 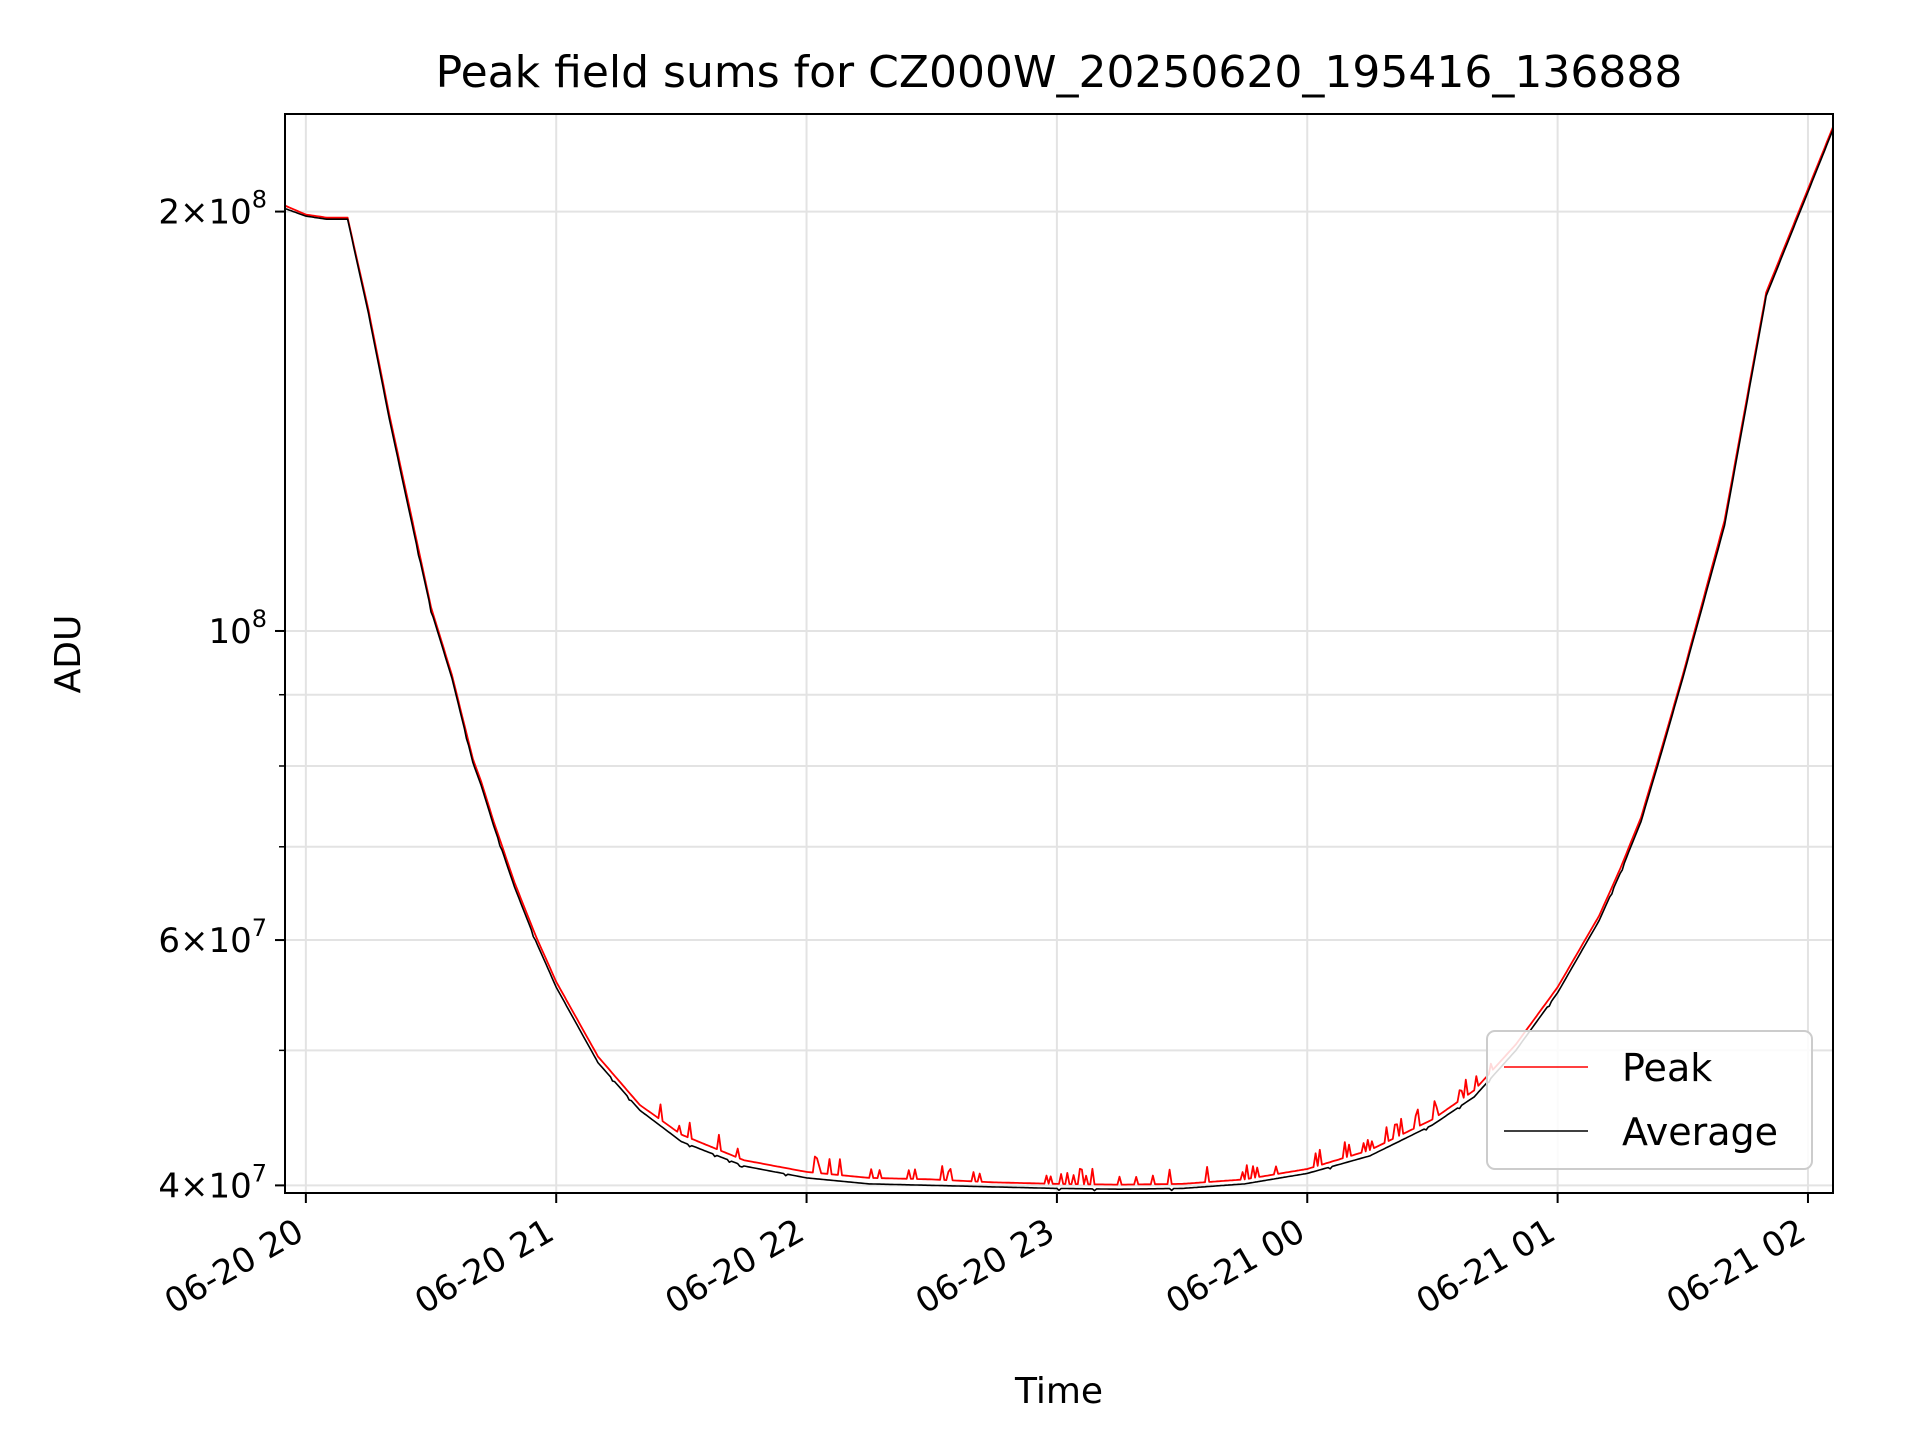 What do you see at coordinates (237, 628) in the screenshot?
I see `y-tick-label: 108` at bounding box center [237, 628].